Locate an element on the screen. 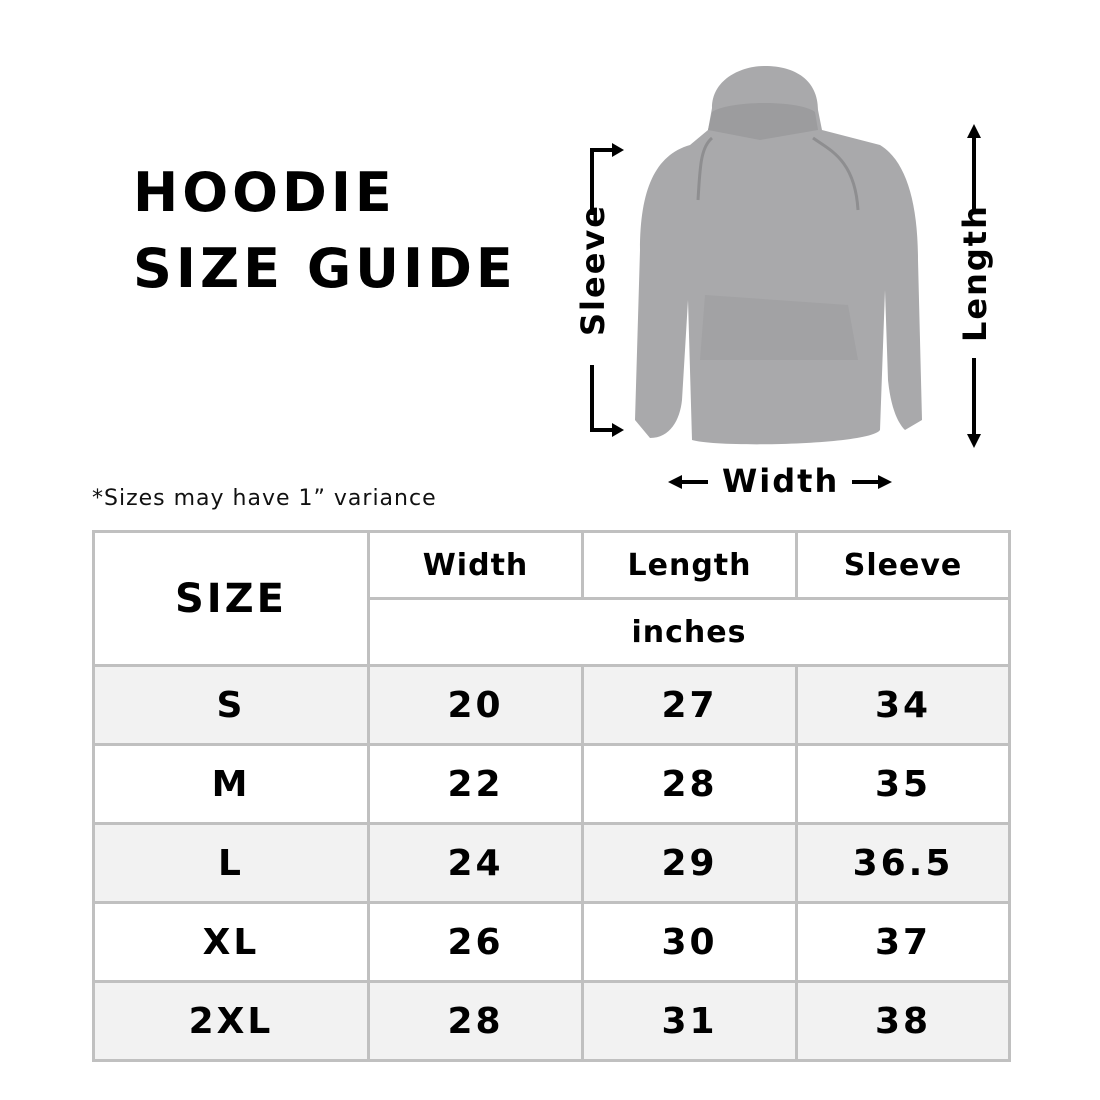 The width and height of the screenshot is (1100, 1100). table-row: 2XL 28 31 38 is located at coordinates (551, 1021).